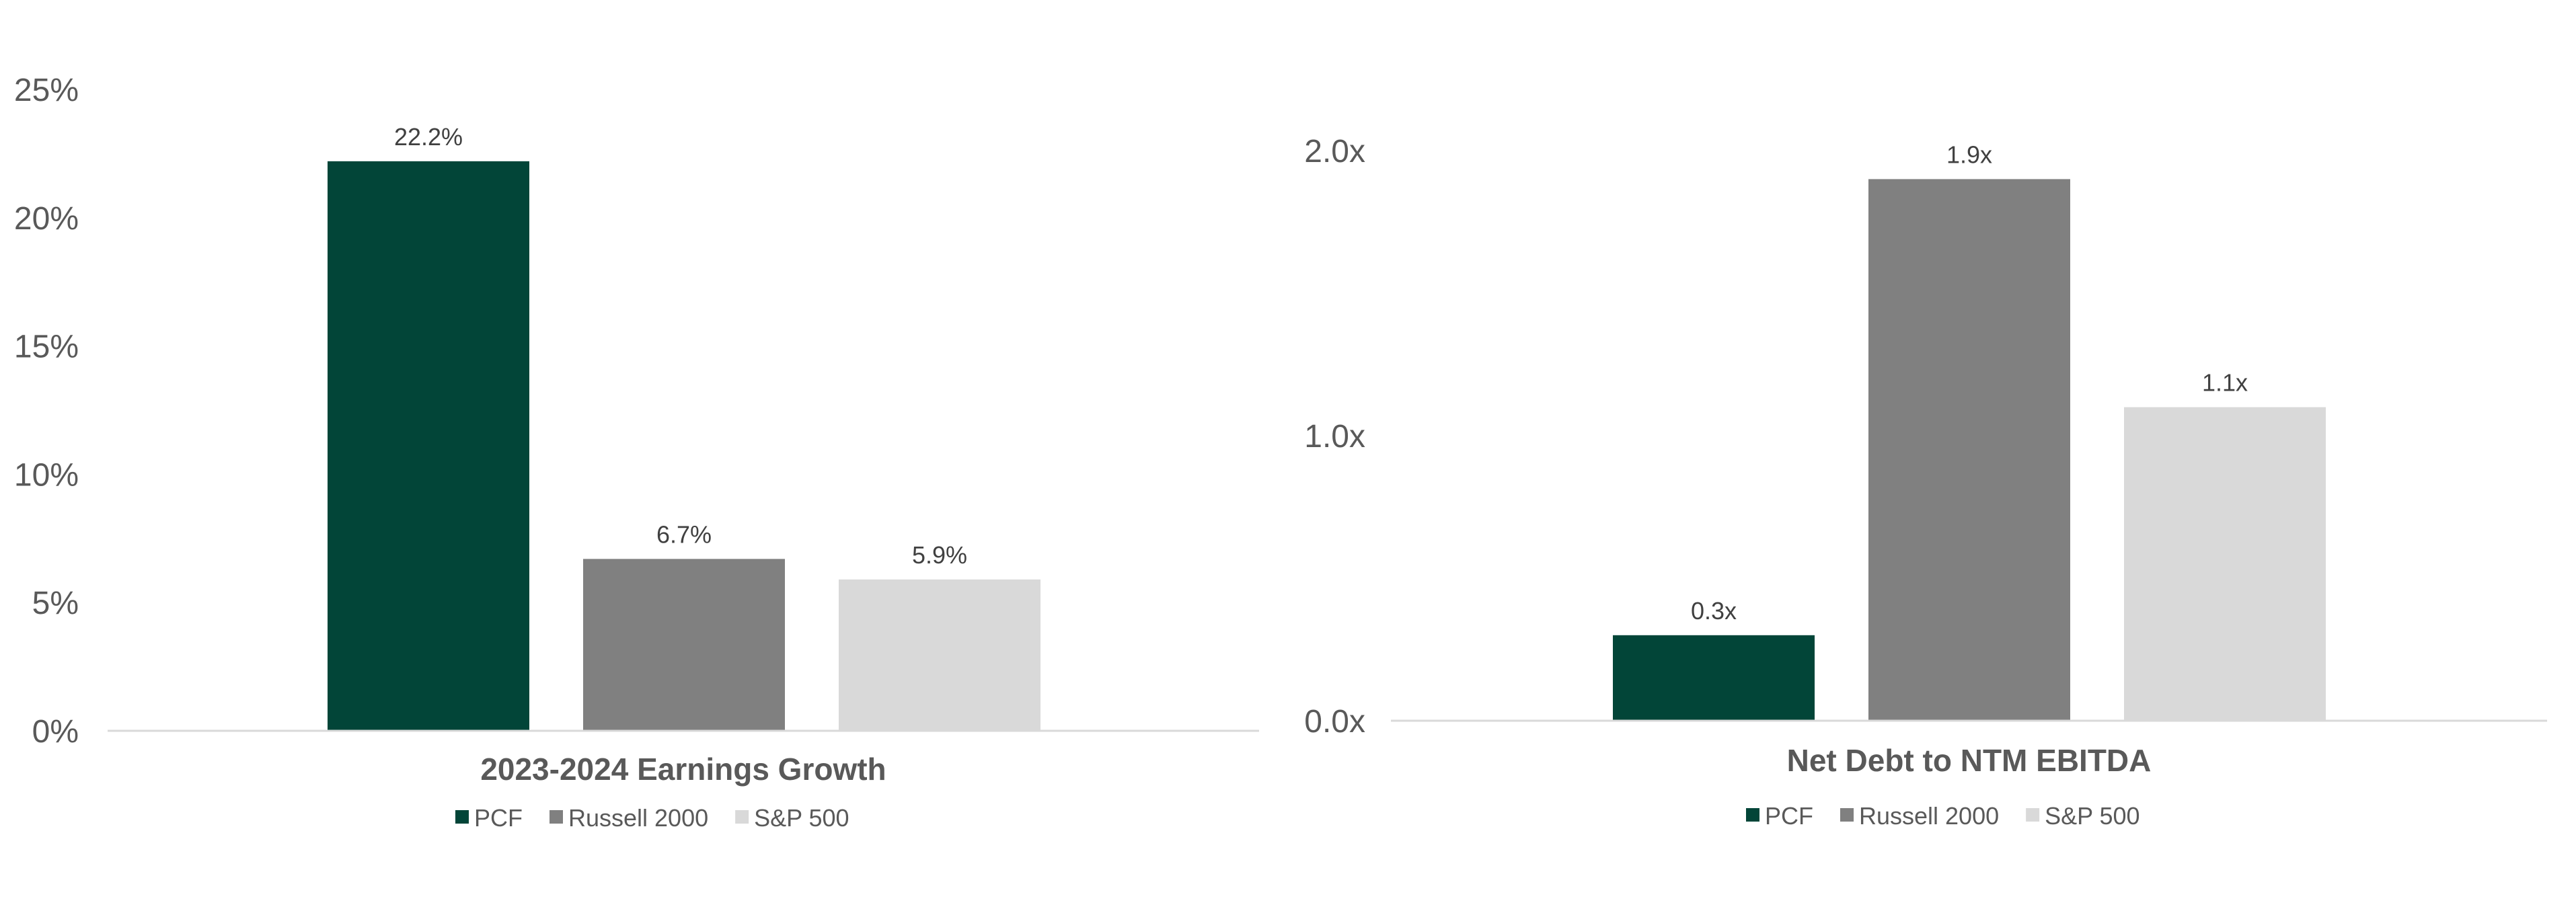  What do you see at coordinates (55, 603) in the screenshot?
I see `y-tick-label: 5%` at bounding box center [55, 603].